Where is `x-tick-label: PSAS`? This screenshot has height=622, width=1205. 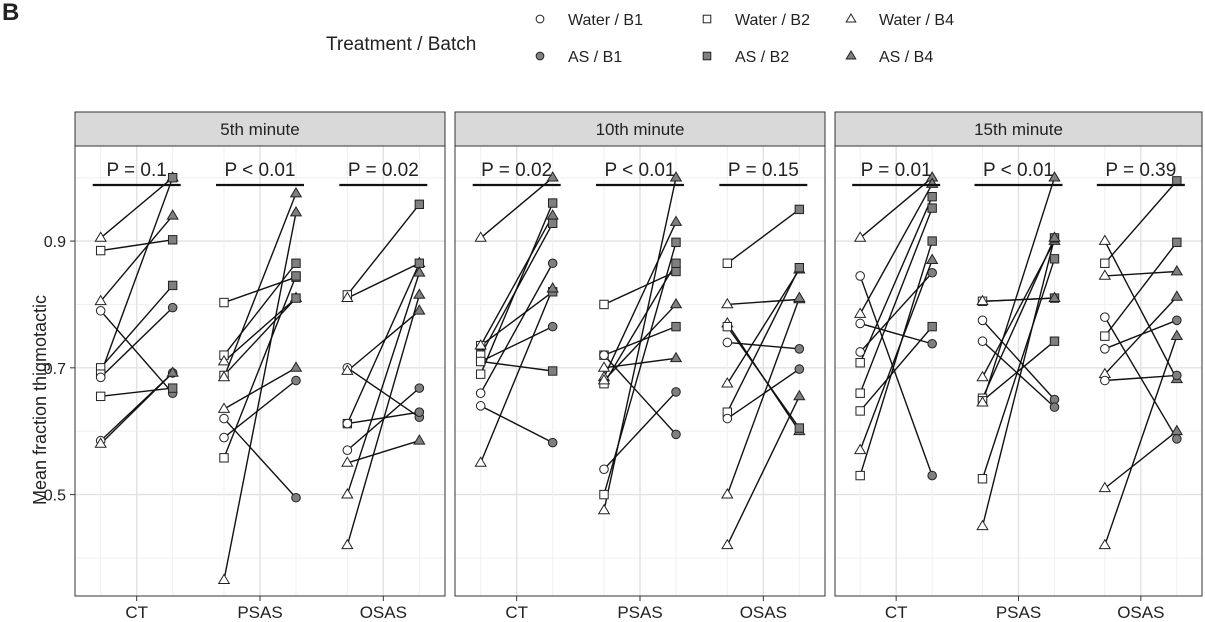
x-tick-label: PSAS is located at coordinates (639, 612).